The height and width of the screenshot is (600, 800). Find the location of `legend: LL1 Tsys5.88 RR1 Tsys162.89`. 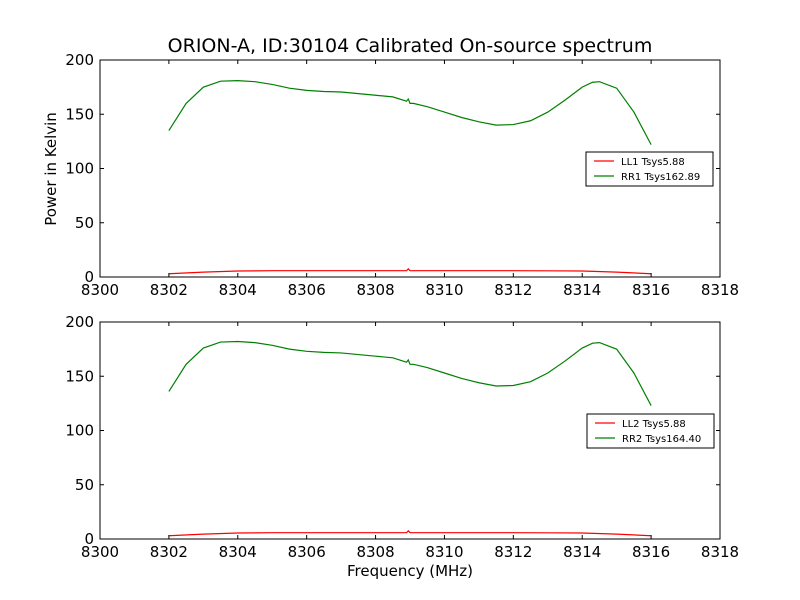

legend: LL1 Tsys5.88 RR1 Tsys162.89 is located at coordinates (649, 169).